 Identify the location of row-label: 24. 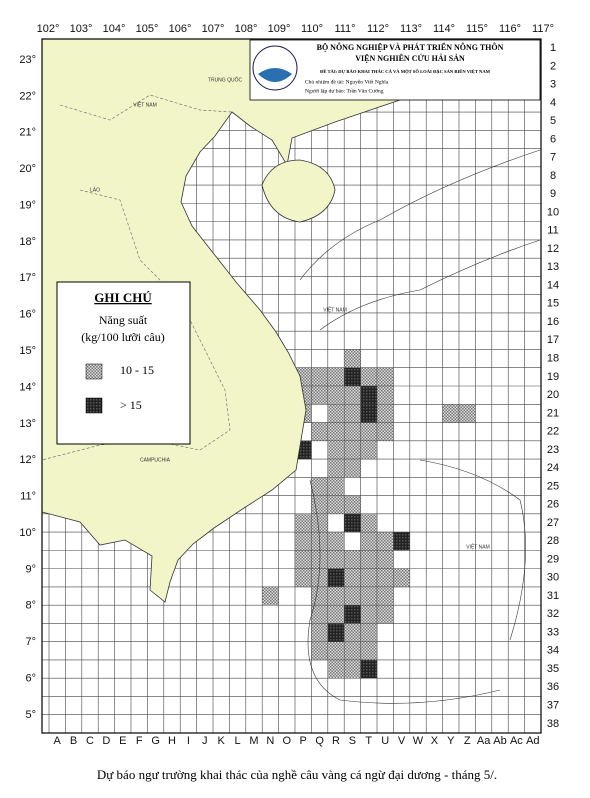
(553, 468).